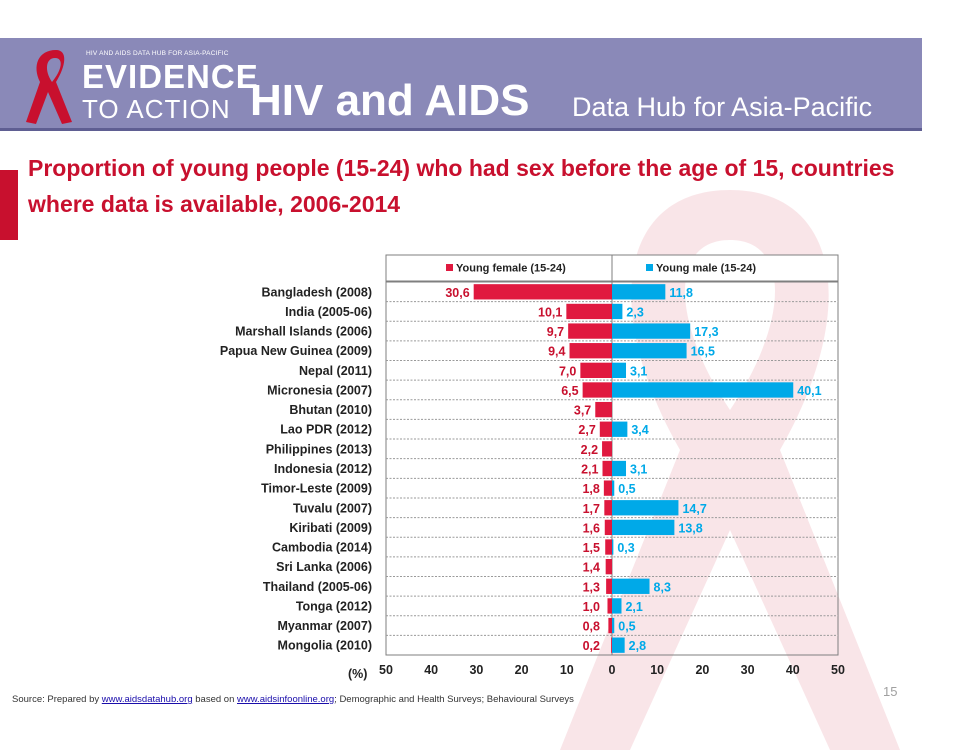 The height and width of the screenshot is (750, 960). Describe the element at coordinates (49, 87) in the screenshot. I see `red-ribbon-icon` at that location.